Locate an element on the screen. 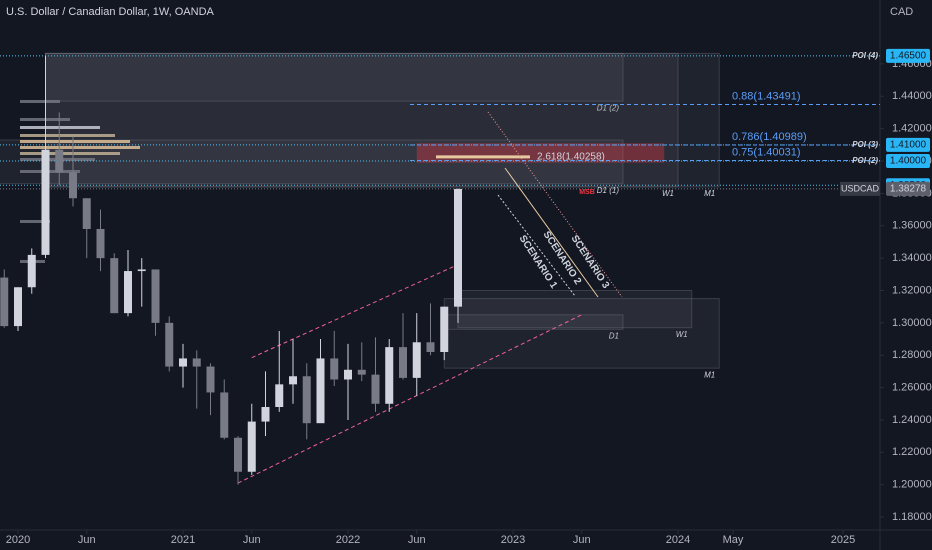 The height and width of the screenshot is (550, 932). y-tick-label: 1.44000 is located at coordinates (912, 96).